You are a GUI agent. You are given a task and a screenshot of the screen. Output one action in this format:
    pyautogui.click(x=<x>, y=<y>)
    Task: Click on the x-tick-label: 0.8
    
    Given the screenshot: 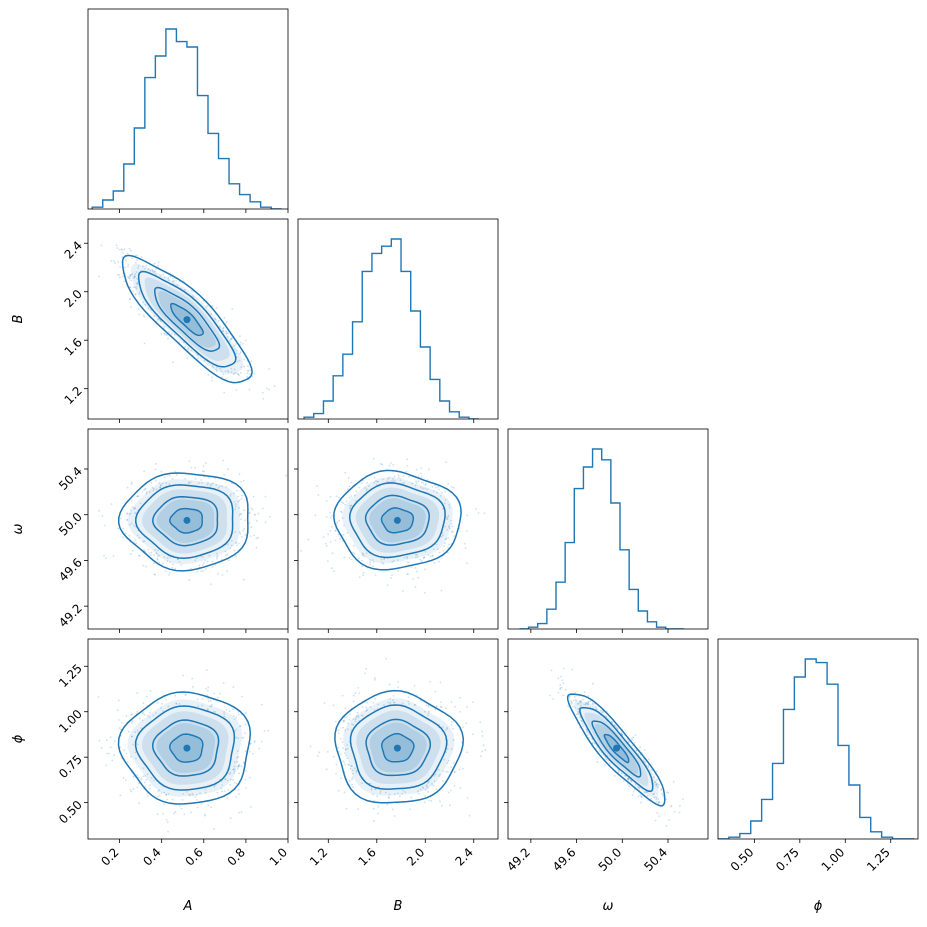 What is the action you would take?
    pyautogui.click(x=236, y=856)
    